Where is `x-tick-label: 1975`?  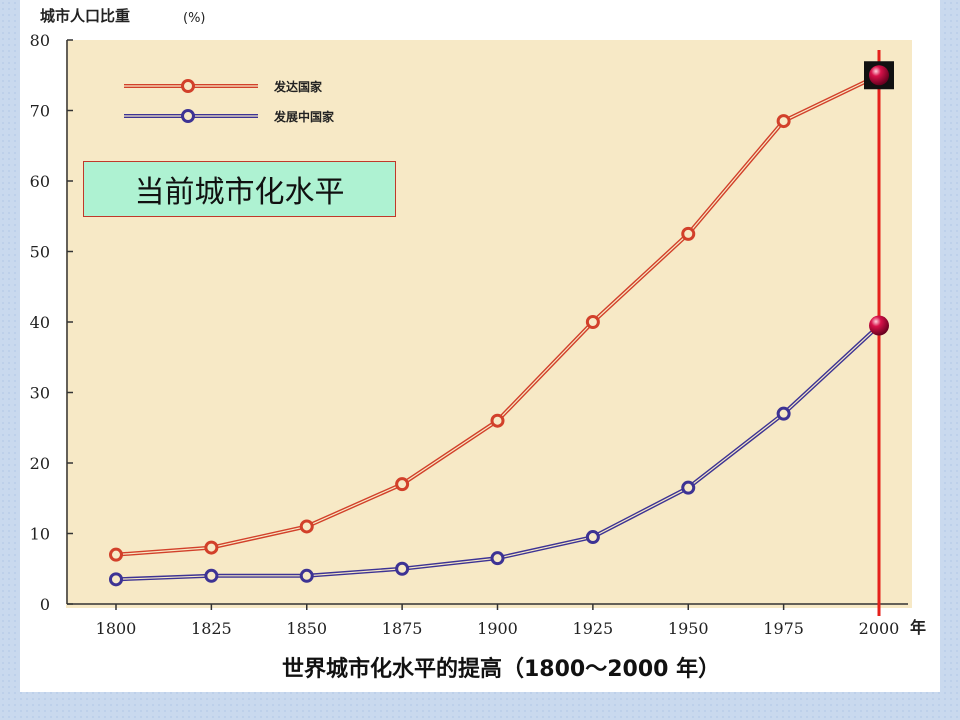 x-tick-label: 1975 is located at coordinates (783, 628).